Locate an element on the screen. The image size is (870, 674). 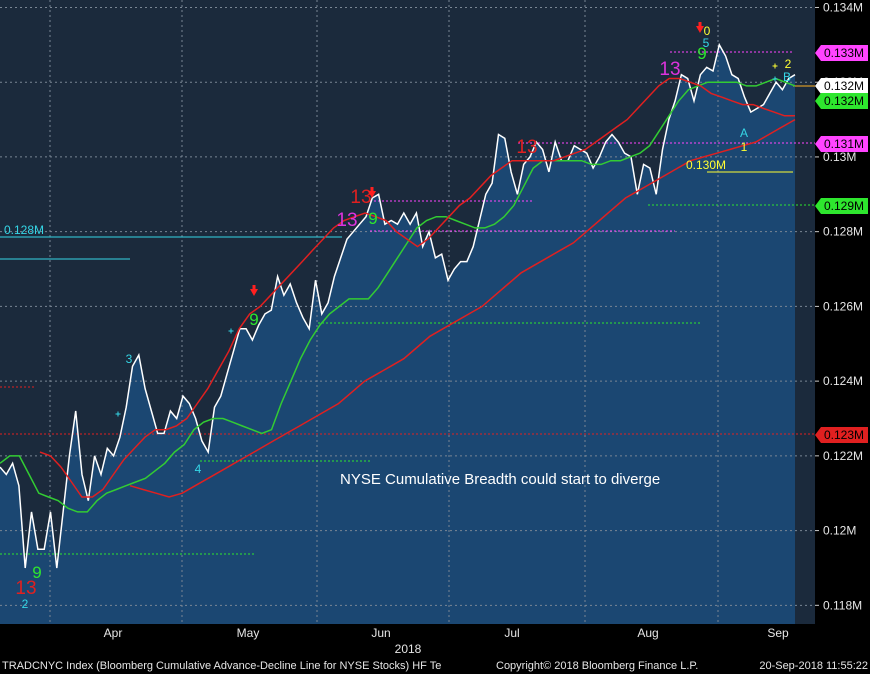
y-tick-label: 0.128M is located at coordinates (843, 232).